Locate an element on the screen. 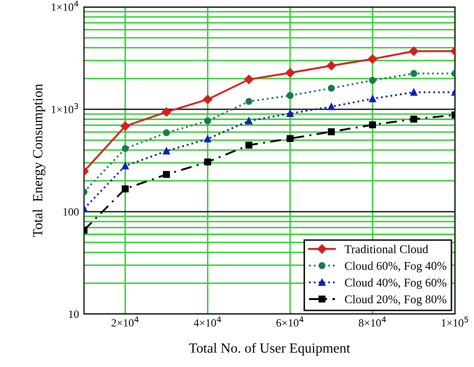 This screenshot has width=474, height=367. y-tick-label: 100 is located at coordinates (71, 212).